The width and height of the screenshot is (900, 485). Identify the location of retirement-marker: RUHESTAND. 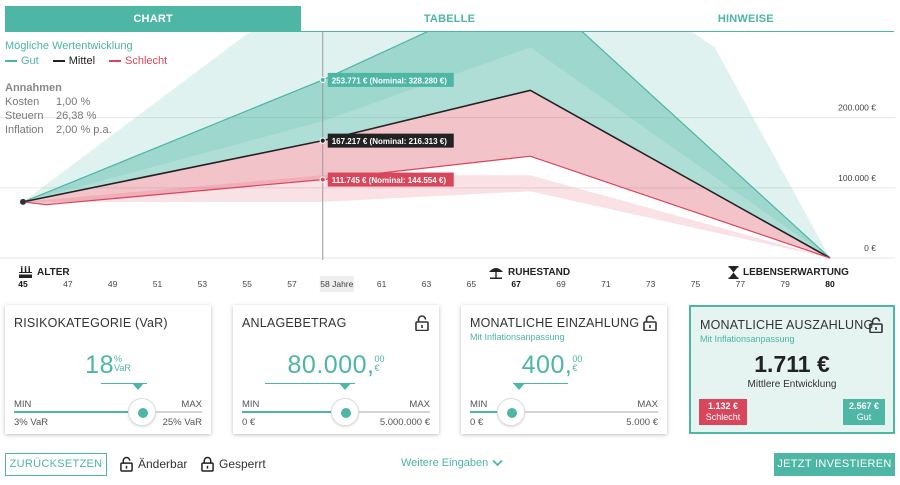
(529, 272).